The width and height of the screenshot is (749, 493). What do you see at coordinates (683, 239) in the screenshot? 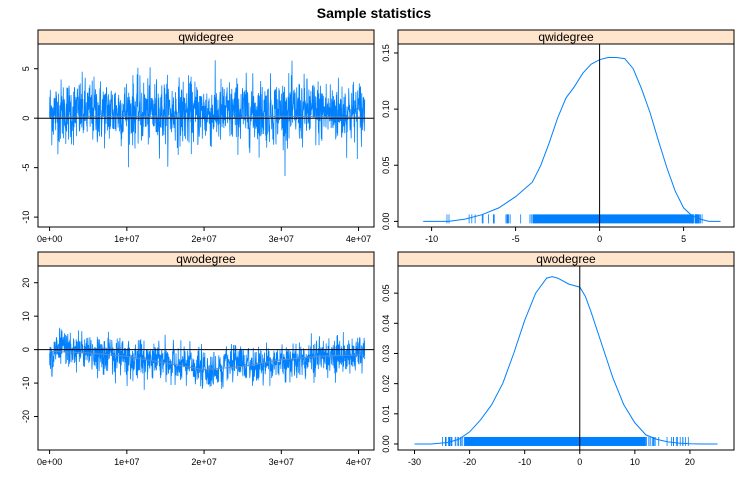
I see `x-tick-label: 5` at bounding box center [683, 239].